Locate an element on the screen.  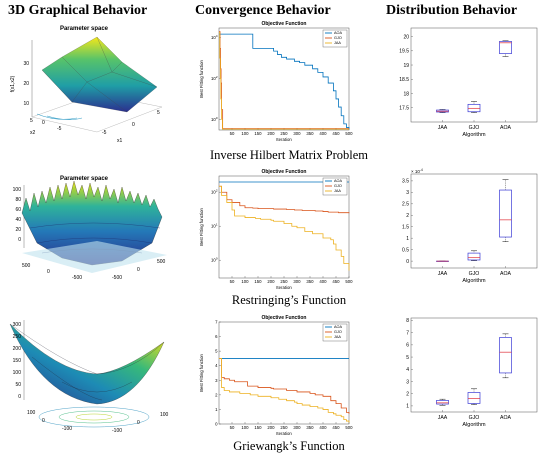
series-line-aoa is located at coordinates (284, 81).